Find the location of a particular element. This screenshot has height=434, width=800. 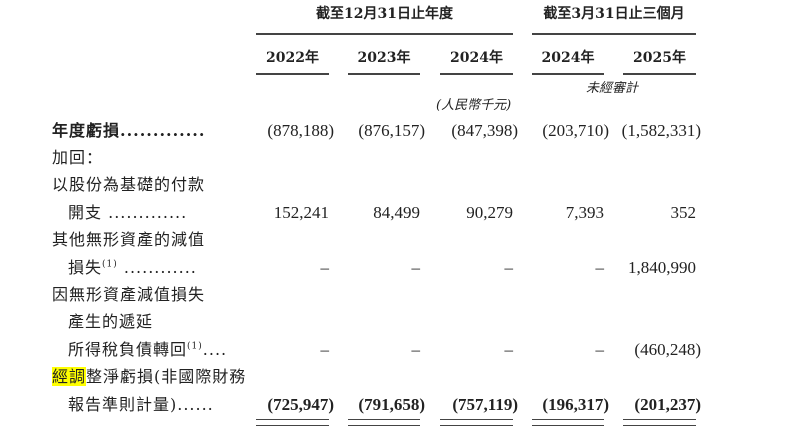

label-text: 以股份為基礎的付款 is located at coordinates (129, 184).